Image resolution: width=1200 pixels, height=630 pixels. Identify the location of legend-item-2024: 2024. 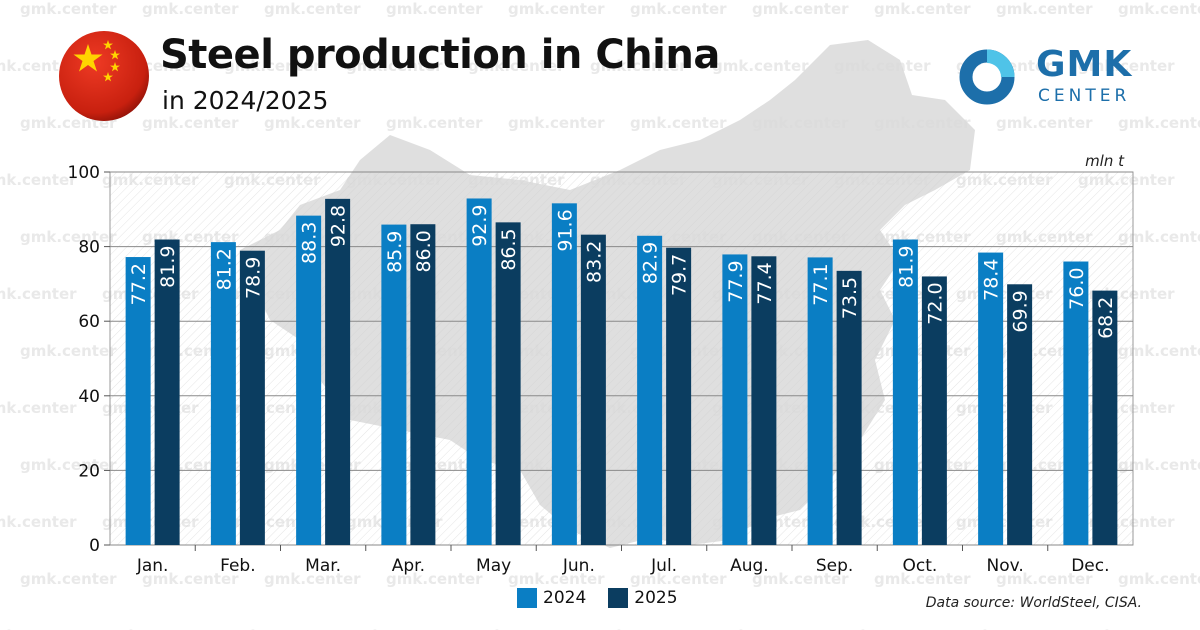
(551, 598).